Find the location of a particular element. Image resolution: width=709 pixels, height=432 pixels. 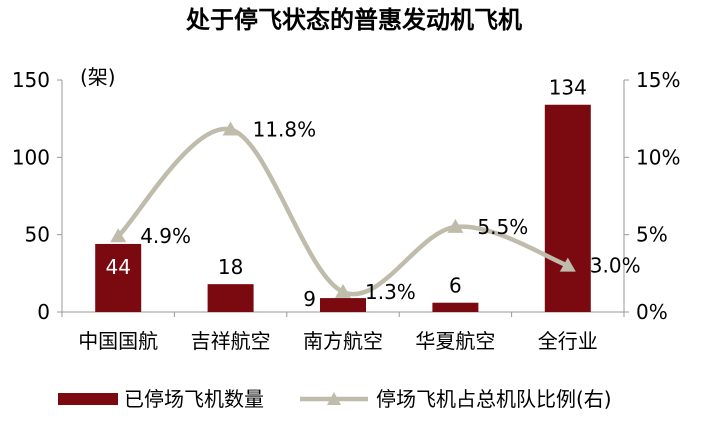

bar-data-label: 44 is located at coordinates (117, 267).